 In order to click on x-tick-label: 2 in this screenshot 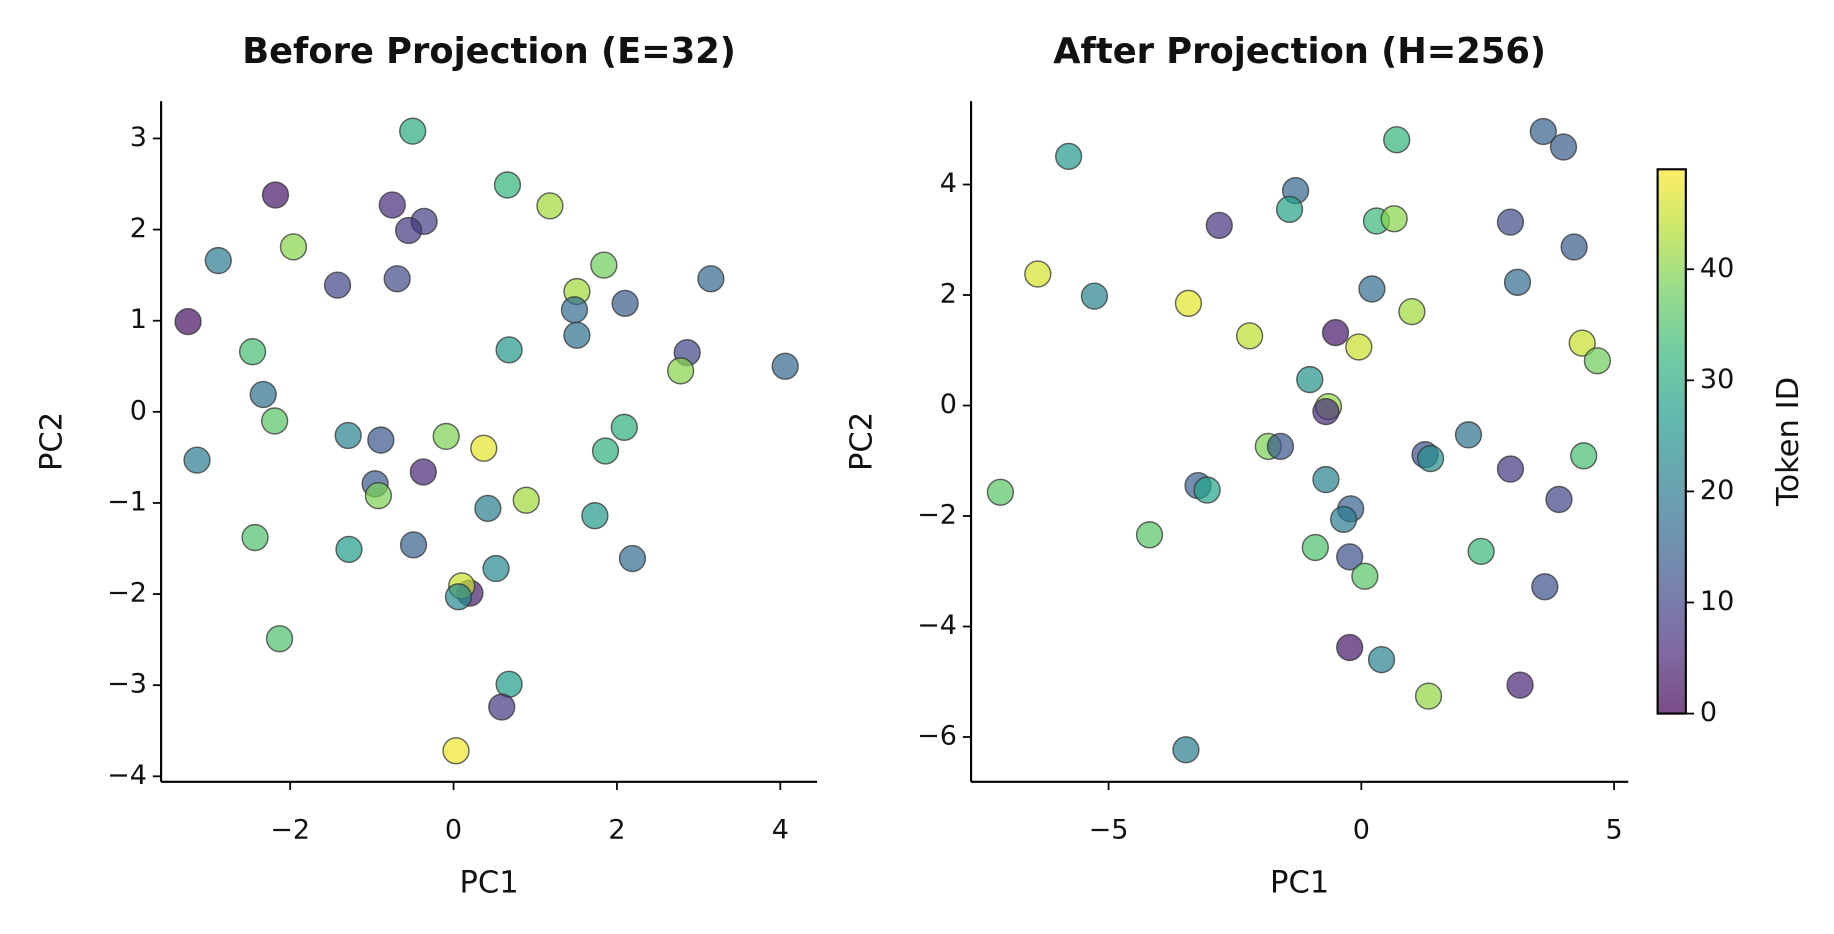, I will do `click(616, 830)`.